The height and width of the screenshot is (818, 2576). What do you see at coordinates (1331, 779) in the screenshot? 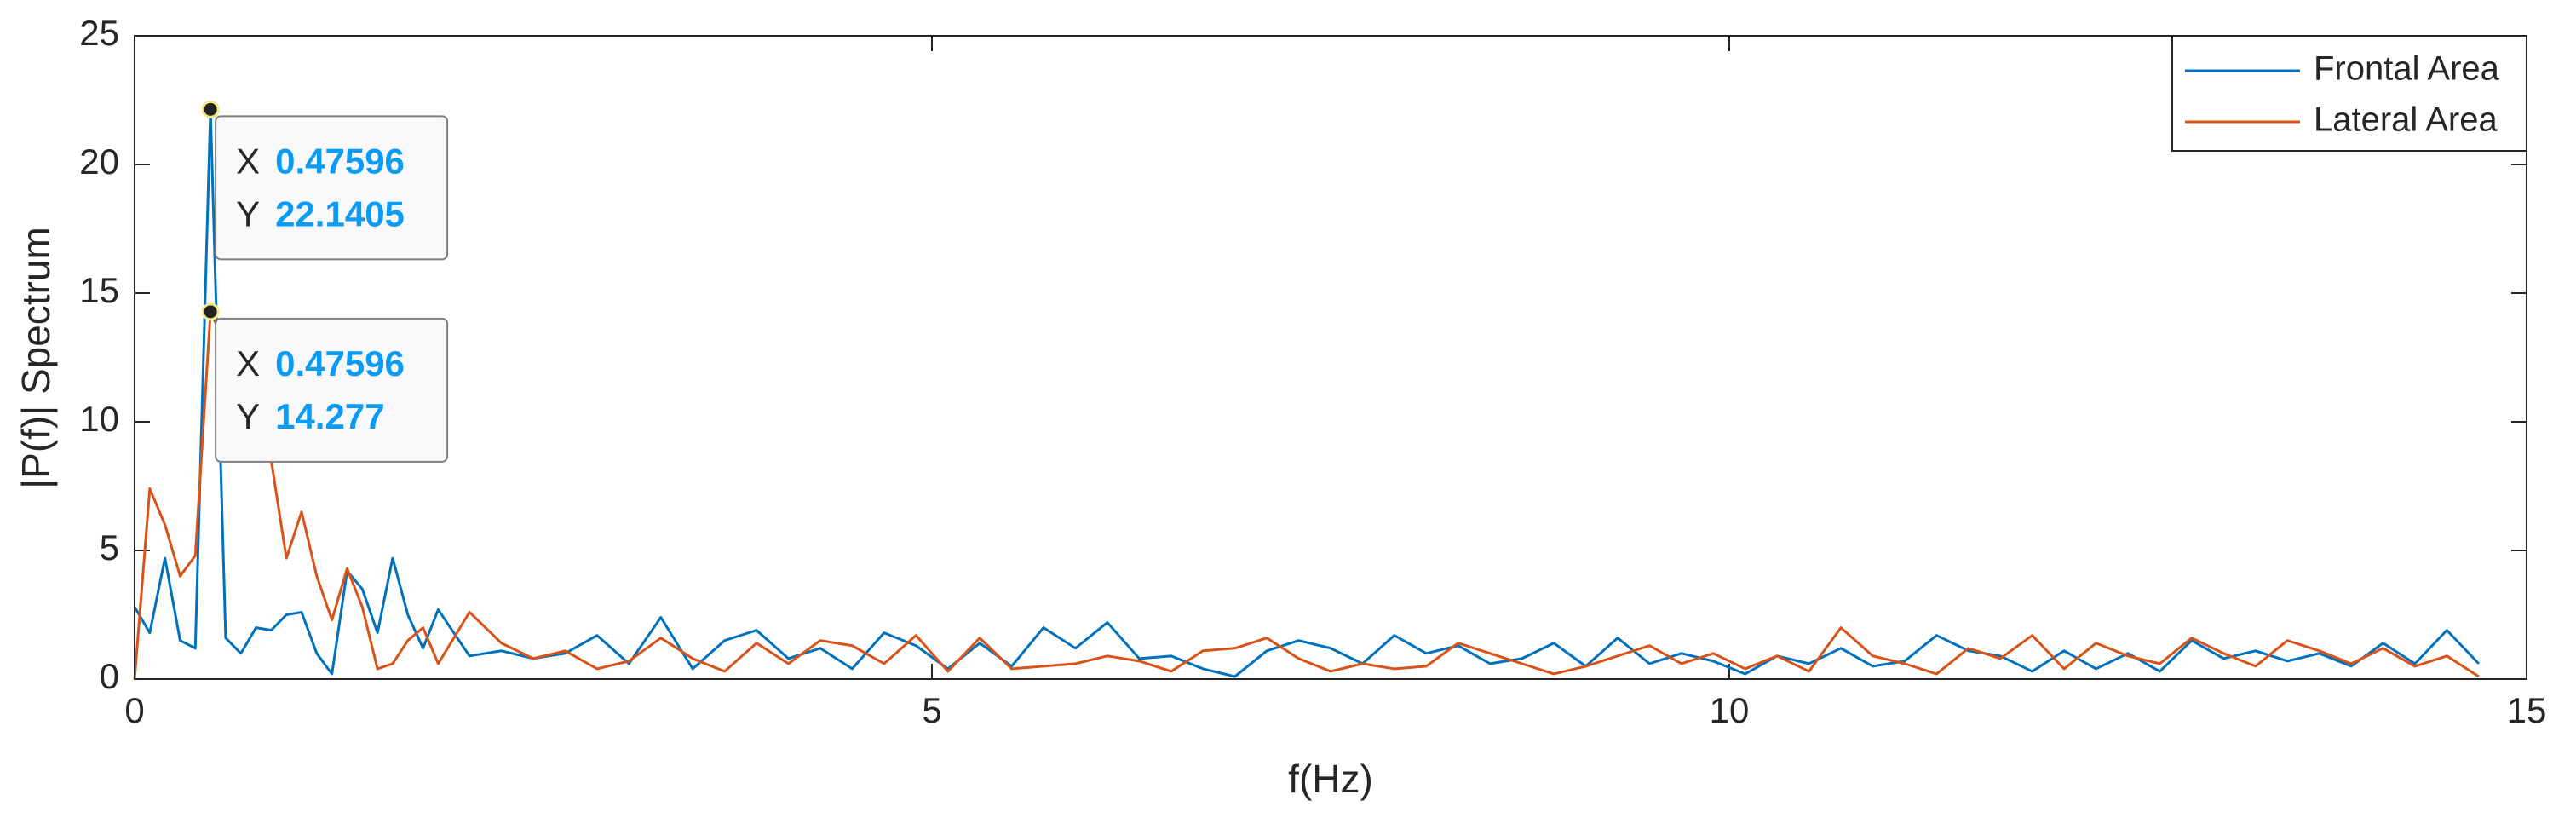
I see `x-axis-label: f(Hz)` at bounding box center [1331, 779].